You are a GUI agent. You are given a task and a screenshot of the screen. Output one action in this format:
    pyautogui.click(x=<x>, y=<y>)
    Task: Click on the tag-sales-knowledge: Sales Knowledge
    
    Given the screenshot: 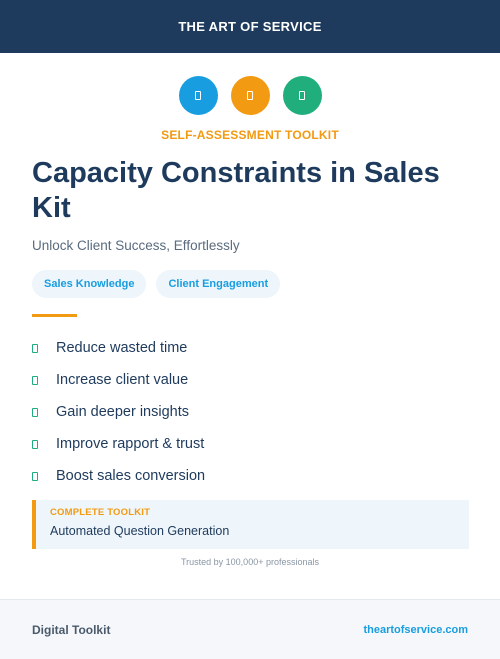 What is the action you would take?
    pyautogui.click(x=89, y=284)
    